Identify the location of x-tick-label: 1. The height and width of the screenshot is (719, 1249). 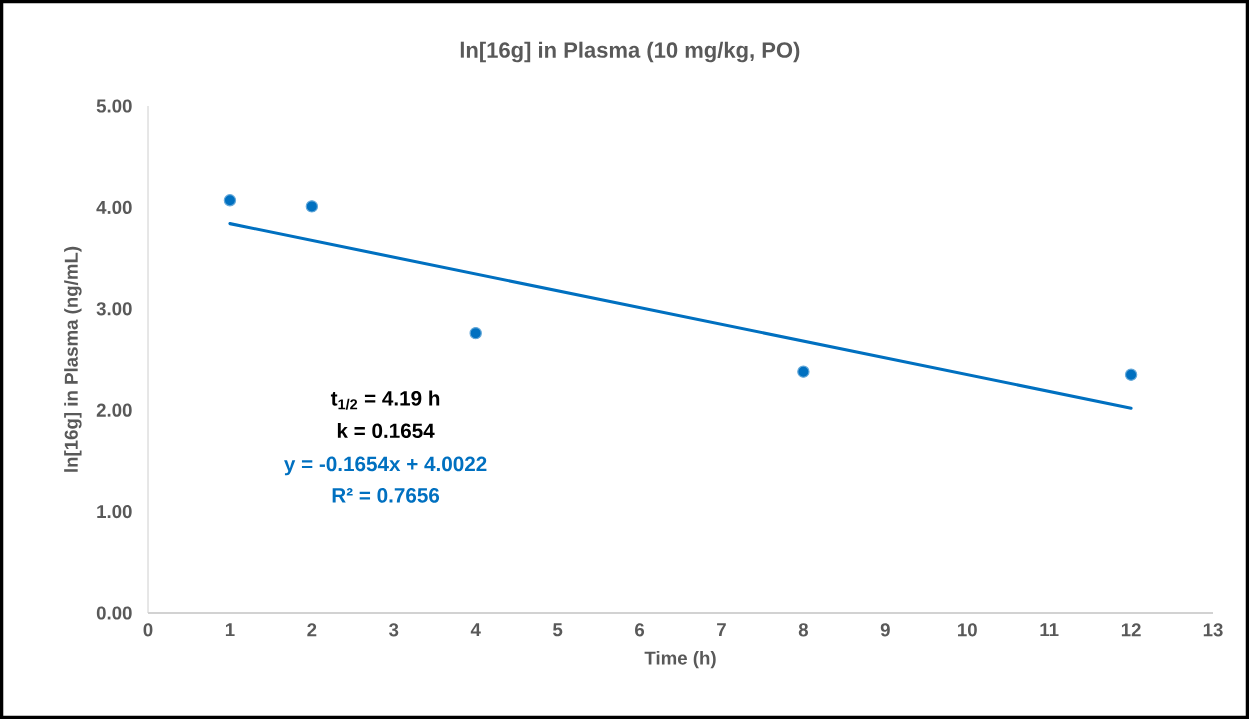
(230, 630).